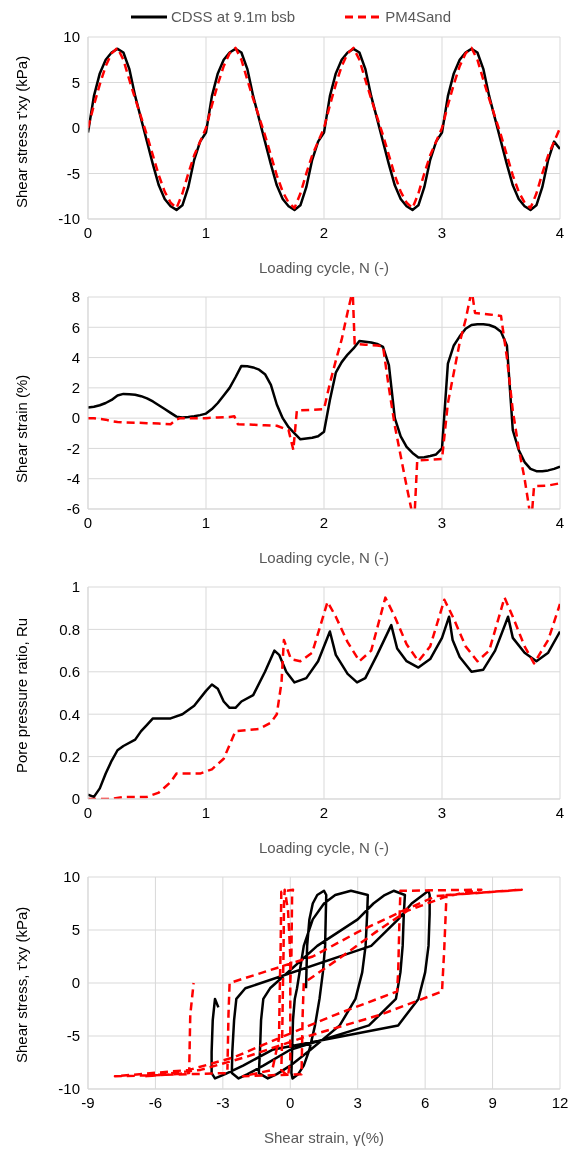 The width and height of the screenshot is (582, 1162). Describe the element at coordinates (75, 297) in the screenshot. I see `y-tick-label: 8` at that location.